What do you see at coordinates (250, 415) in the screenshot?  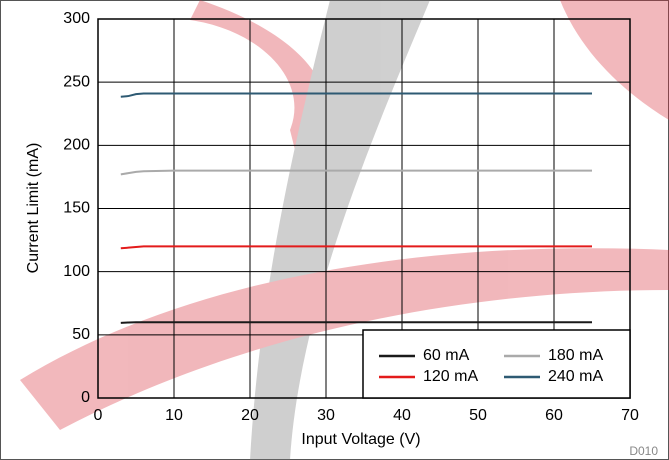 I see `x-tick-label: 20` at bounding box center [250, 415].